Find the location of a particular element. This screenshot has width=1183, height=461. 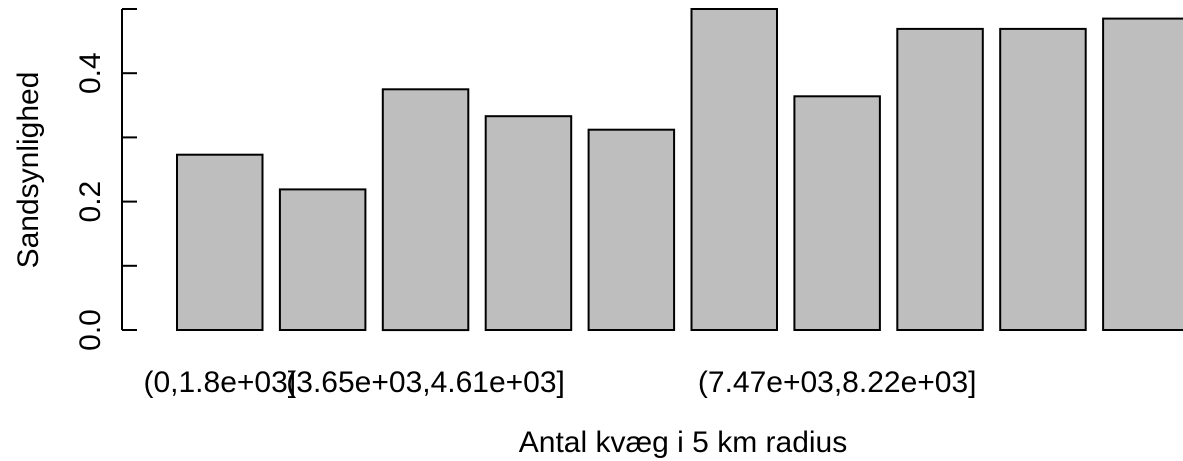

y-axis: 0.0 0.2 0.4 is located at coordinates (105, 179).